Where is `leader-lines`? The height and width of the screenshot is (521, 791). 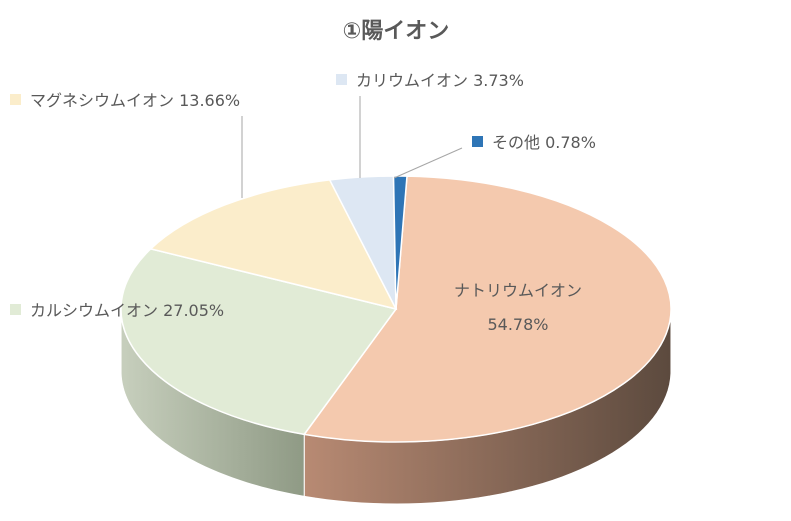 leader-lines is located at coordinates (352, 147).